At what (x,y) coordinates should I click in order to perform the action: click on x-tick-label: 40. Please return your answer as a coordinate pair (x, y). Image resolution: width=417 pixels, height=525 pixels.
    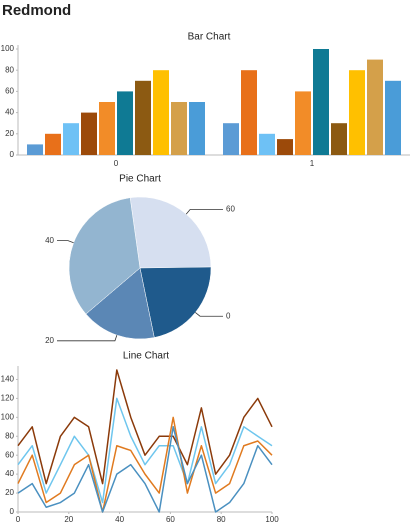
    Looking at the image, I should click on (119, 519).